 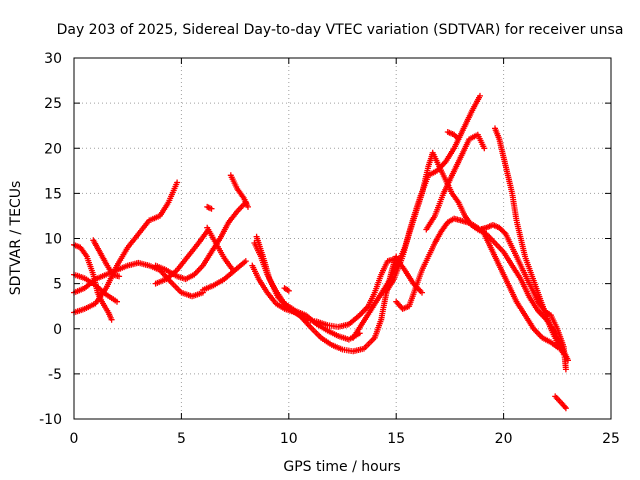 I want to click on y-tick-label: 10, so click(x=53, y=240).